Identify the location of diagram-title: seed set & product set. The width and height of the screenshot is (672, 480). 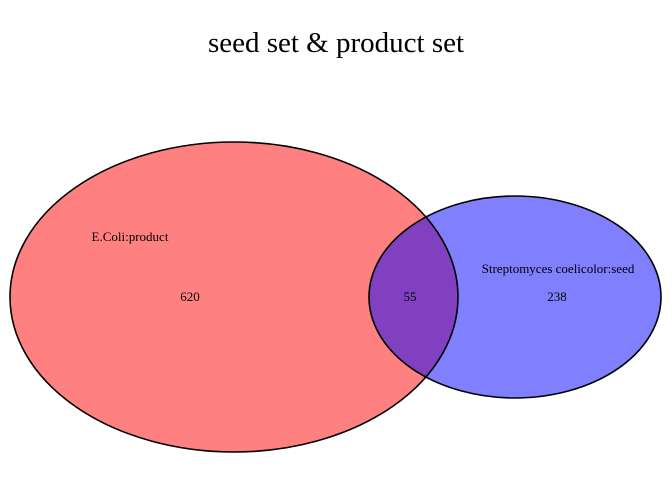
(336, 43).